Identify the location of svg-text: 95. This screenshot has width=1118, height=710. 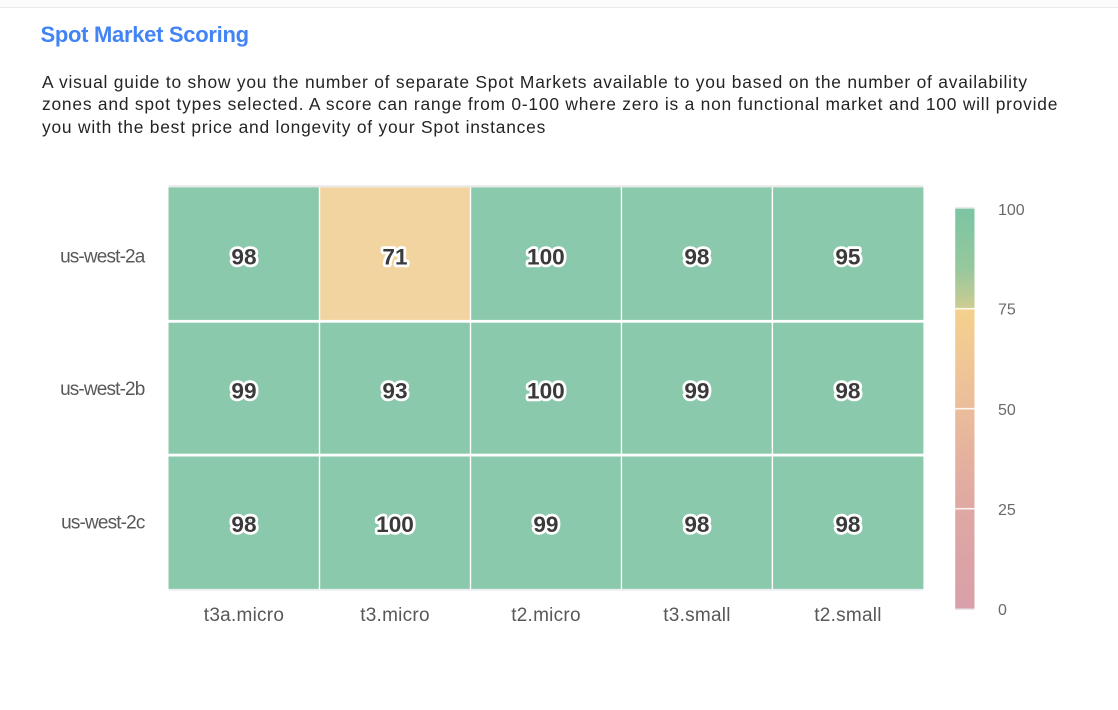
(847, 257).